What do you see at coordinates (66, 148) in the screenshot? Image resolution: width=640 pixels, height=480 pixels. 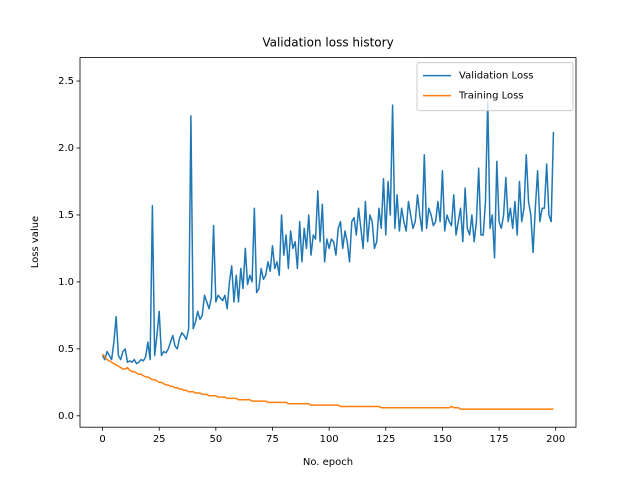 I see `y-tick-label: 2.0` at bounding box center [66, 148].